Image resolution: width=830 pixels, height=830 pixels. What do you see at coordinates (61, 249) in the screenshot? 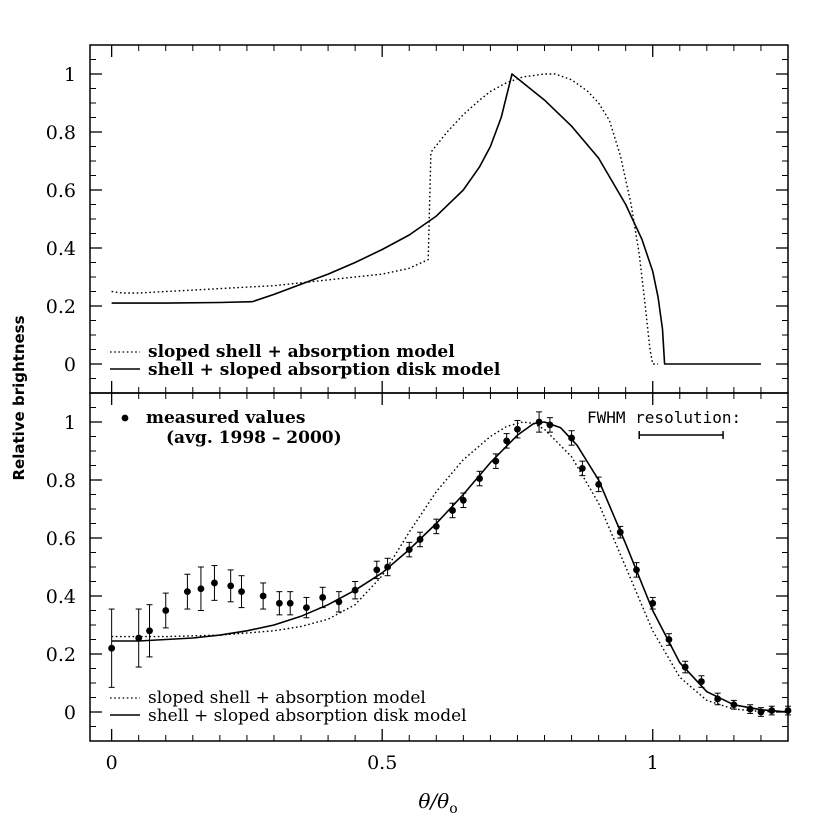
I see `top-ytick-label: 0.4` at bounding box center [61, 249].